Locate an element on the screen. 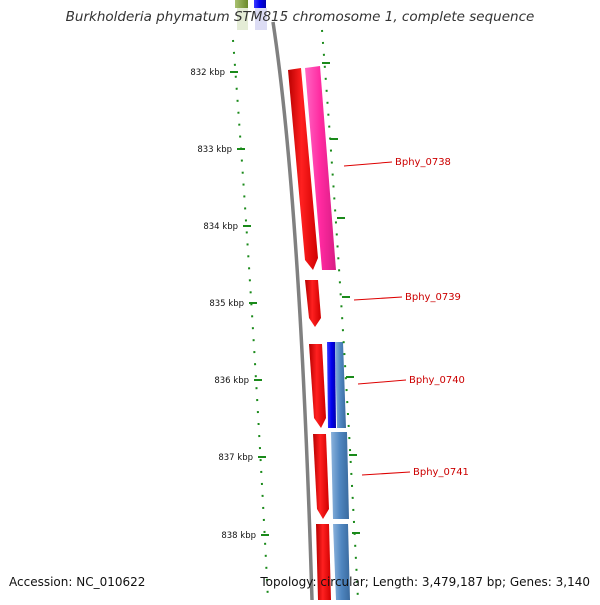 Image resolution: width=600 pixels, height=605 pixels. blue-gene-top is located at coordinates (260, 4).